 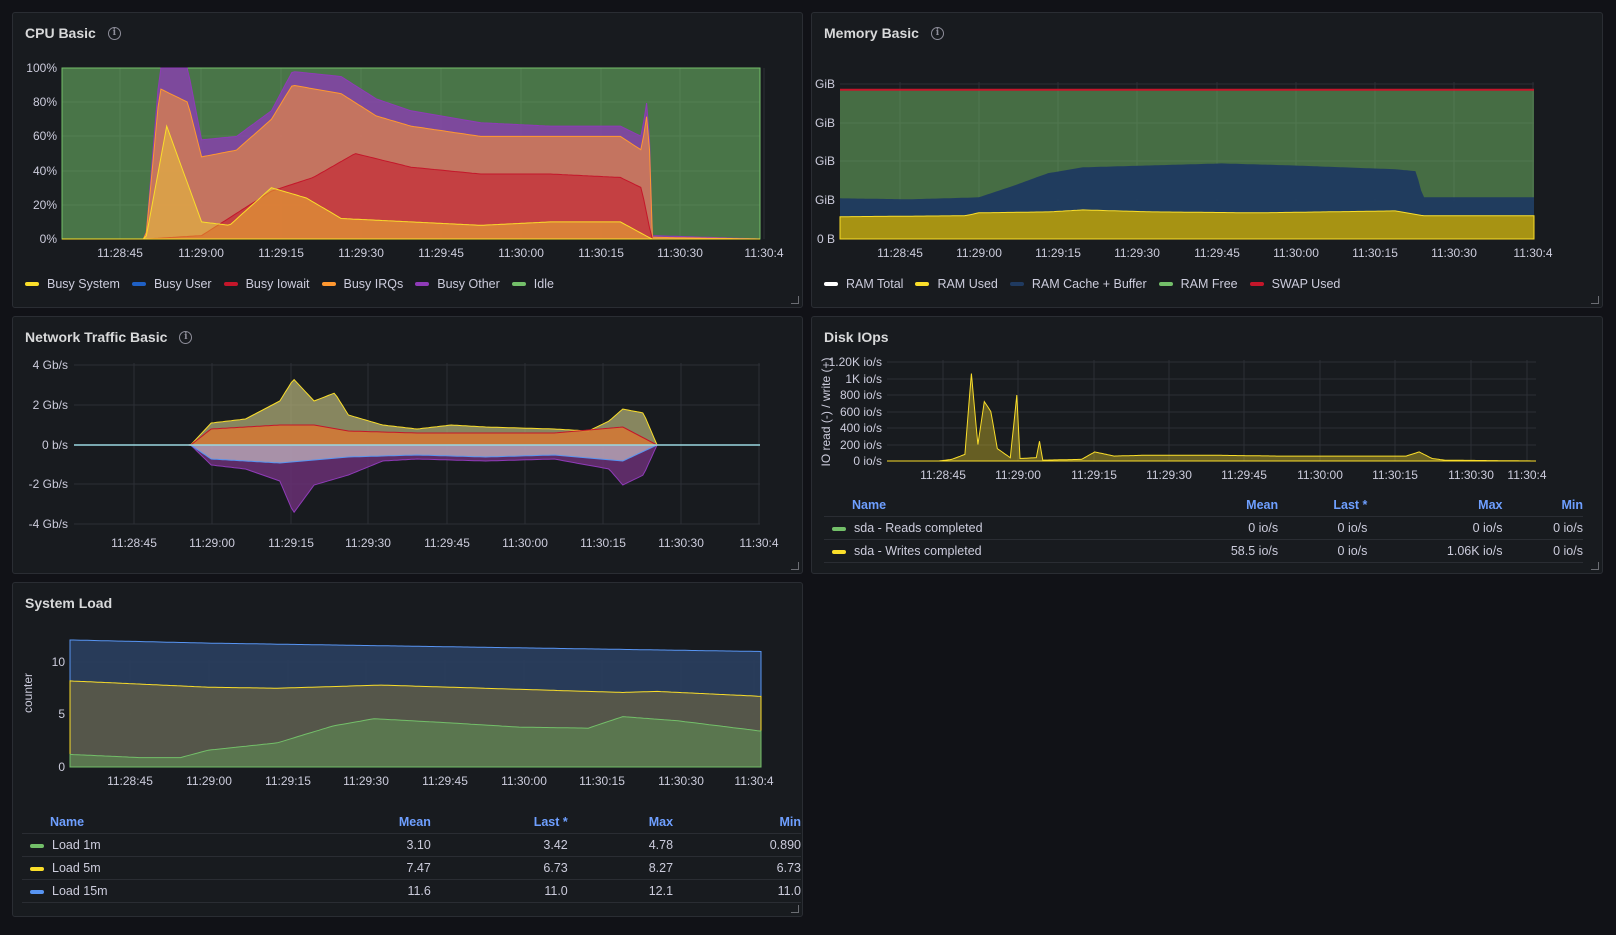 I want to click on cell-max: 1.06K io/s, so click(x=1435, y=551).